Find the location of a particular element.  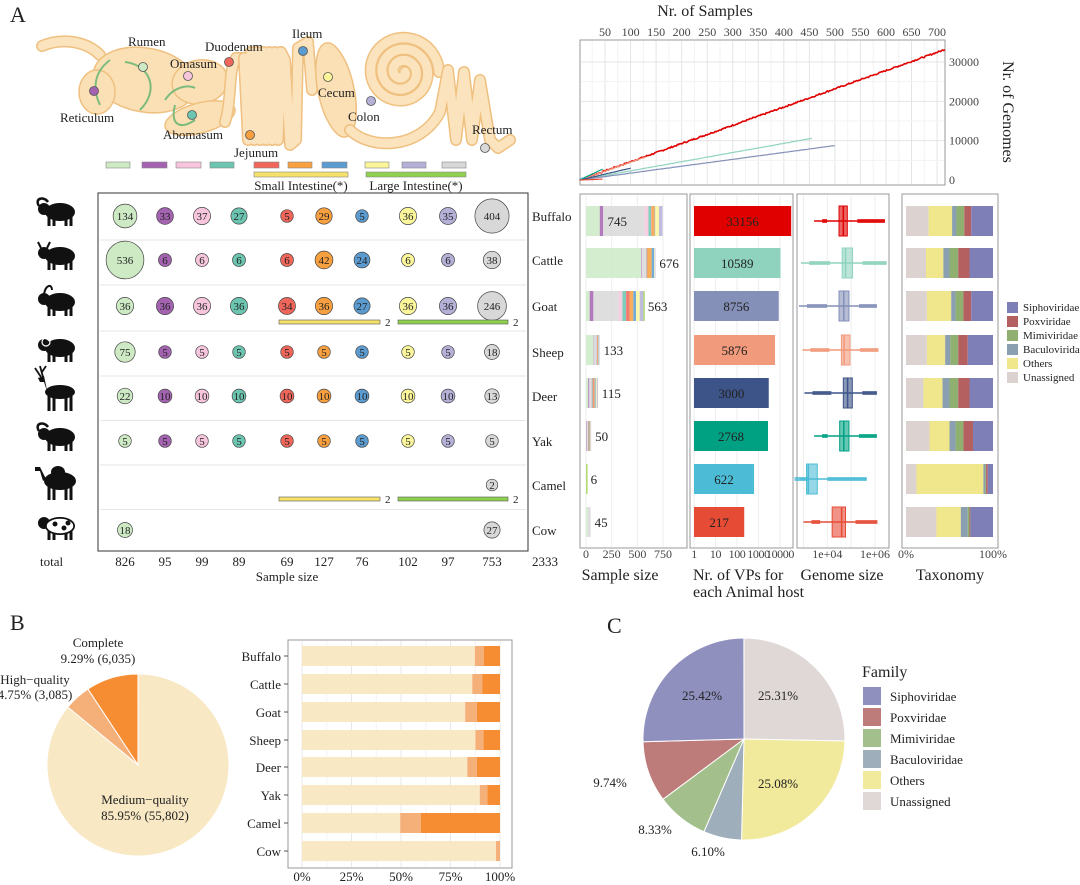

legend-swatch-others is located at coordinates (1012, 363).